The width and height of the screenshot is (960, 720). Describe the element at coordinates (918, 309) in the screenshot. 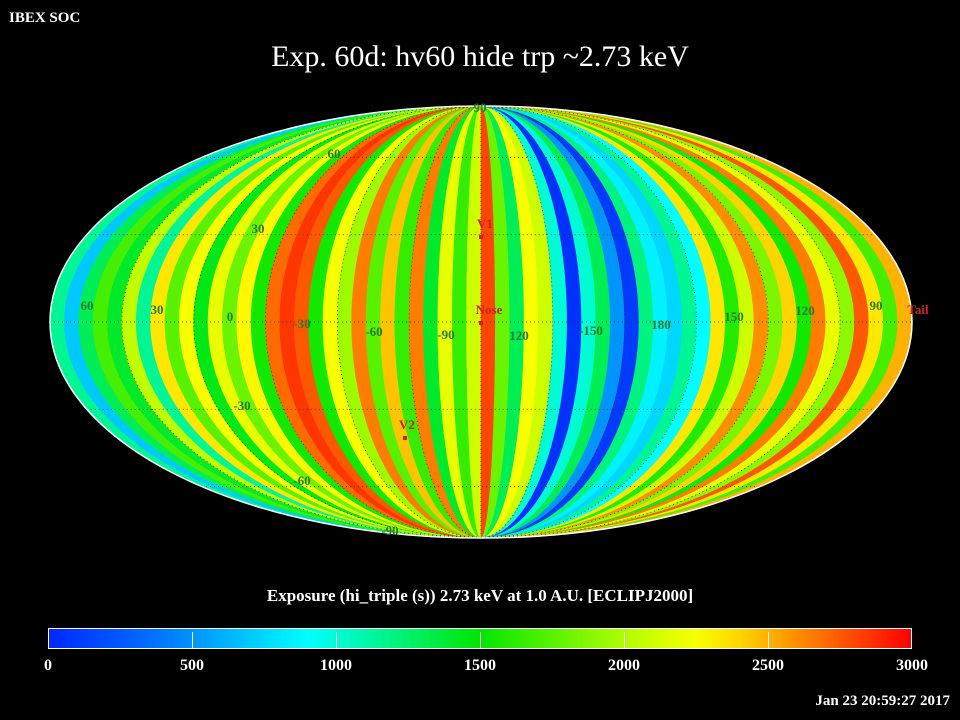

I see `marker-label-tail: Tail` at that location.